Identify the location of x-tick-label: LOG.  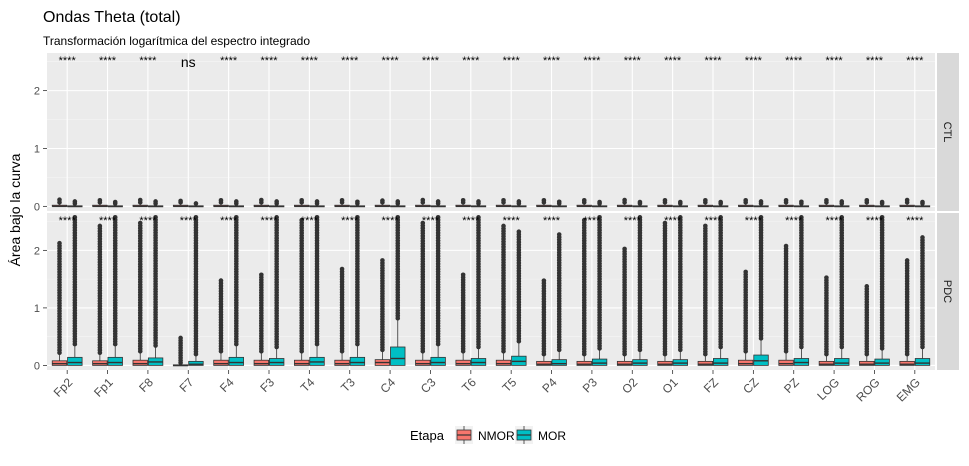
(828, 389).